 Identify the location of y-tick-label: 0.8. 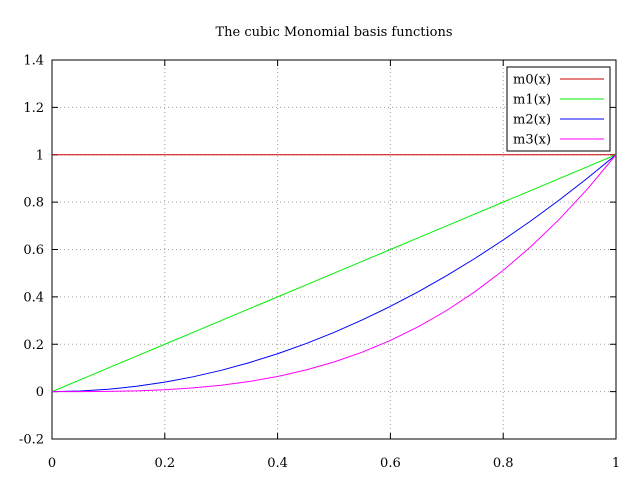
(33, 203).